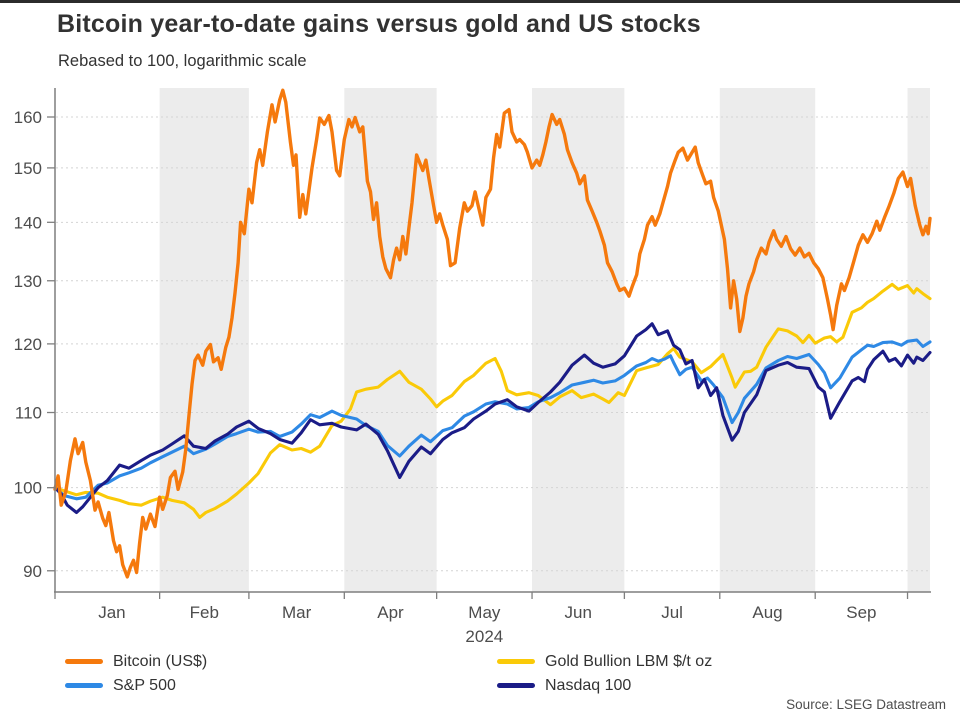  I want to click on legend-label-bitcoin: Bitcoin (US$), so click(160, 661).